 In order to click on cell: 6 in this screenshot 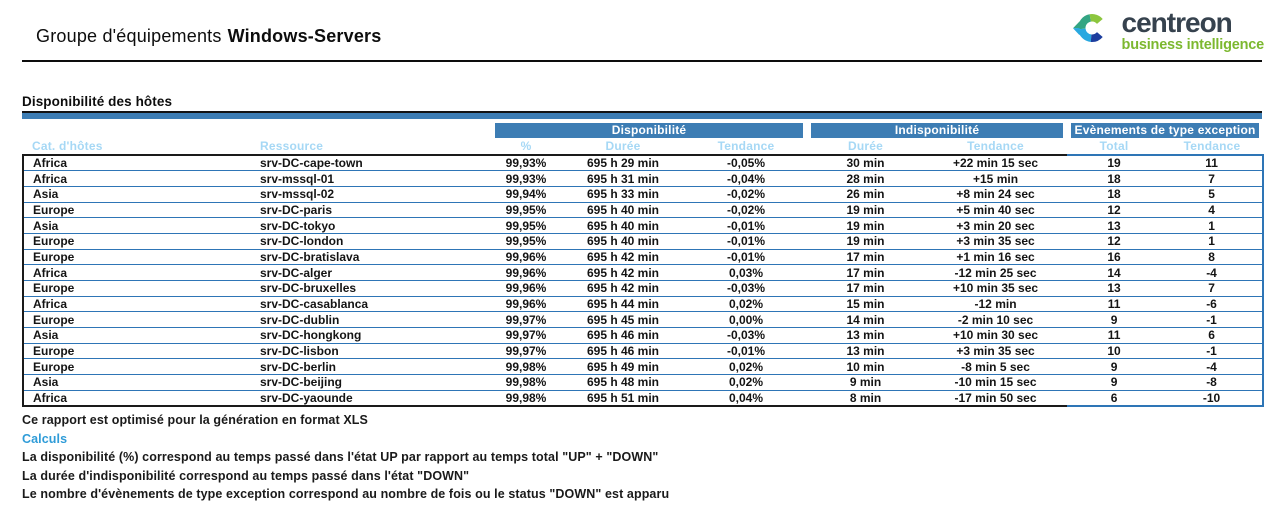, I will do `click(1114, 398)`.